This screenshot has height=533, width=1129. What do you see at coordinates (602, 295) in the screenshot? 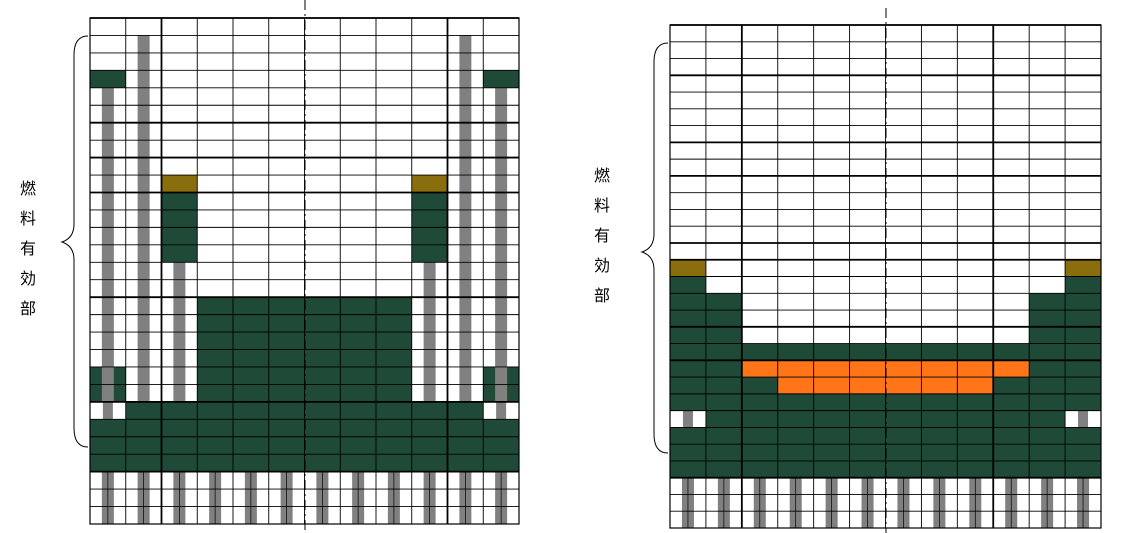
I see `right-panel-label-char-5: 部` at bounding box center [602, 295].